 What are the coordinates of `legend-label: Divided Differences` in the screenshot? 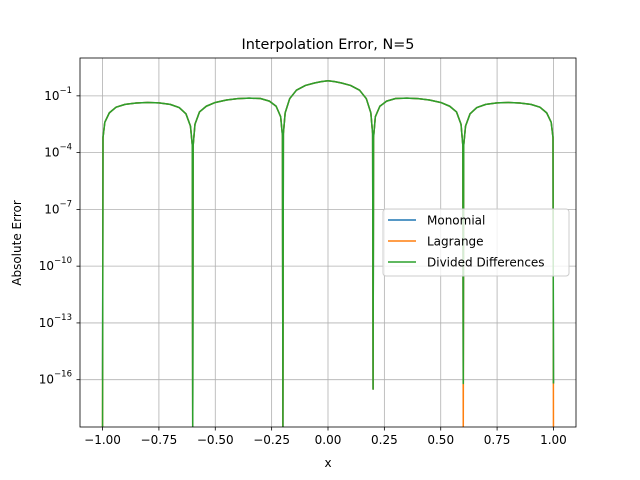 It's located at (486, 263).